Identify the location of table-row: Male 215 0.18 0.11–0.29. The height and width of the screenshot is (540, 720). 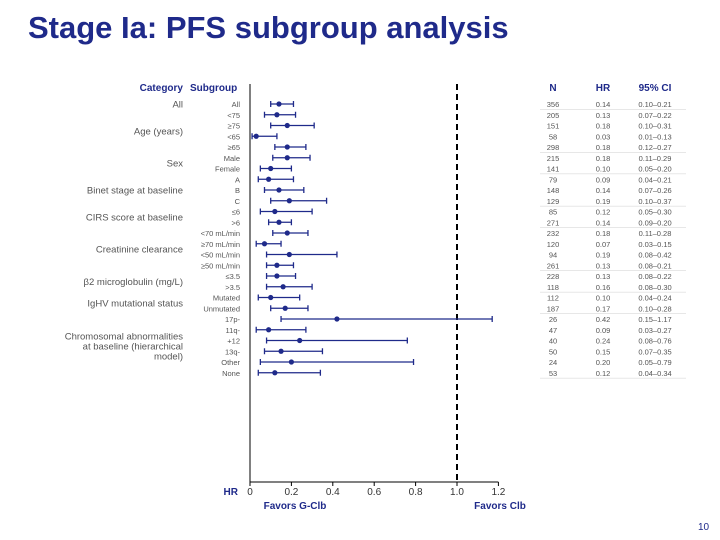
(448, 158).